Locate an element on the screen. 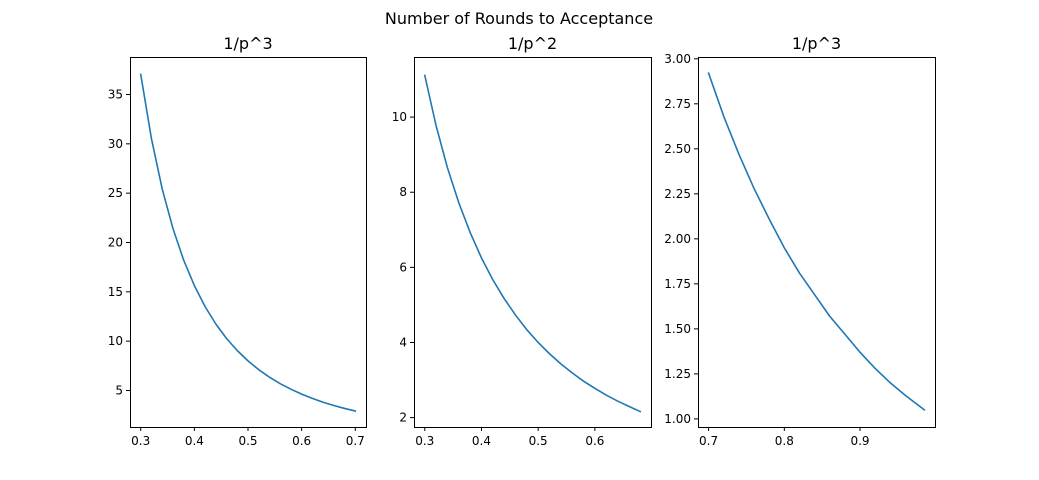  y-tick-label: 1.50 is located at coordinates (677, 329).